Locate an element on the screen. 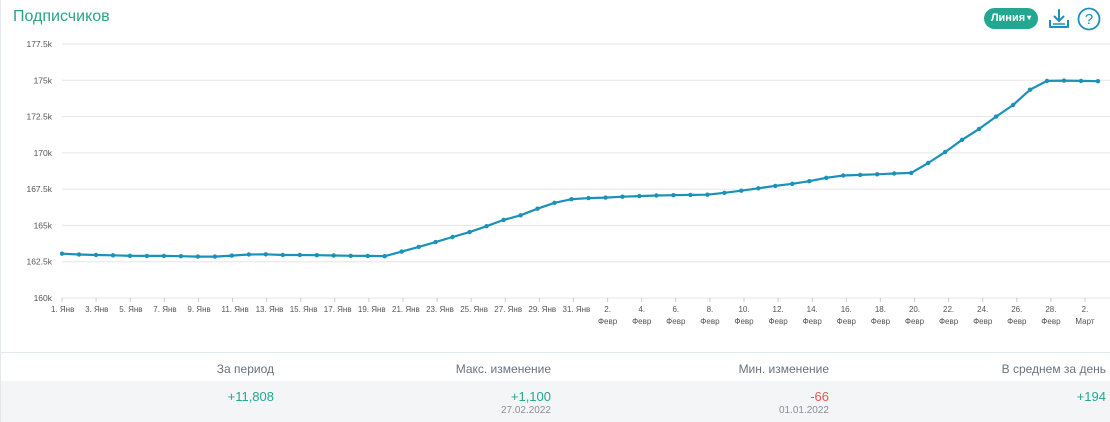 The image size is (1110, 422). x-tick-label: 9. Янв is located at coordinates (198, 309).